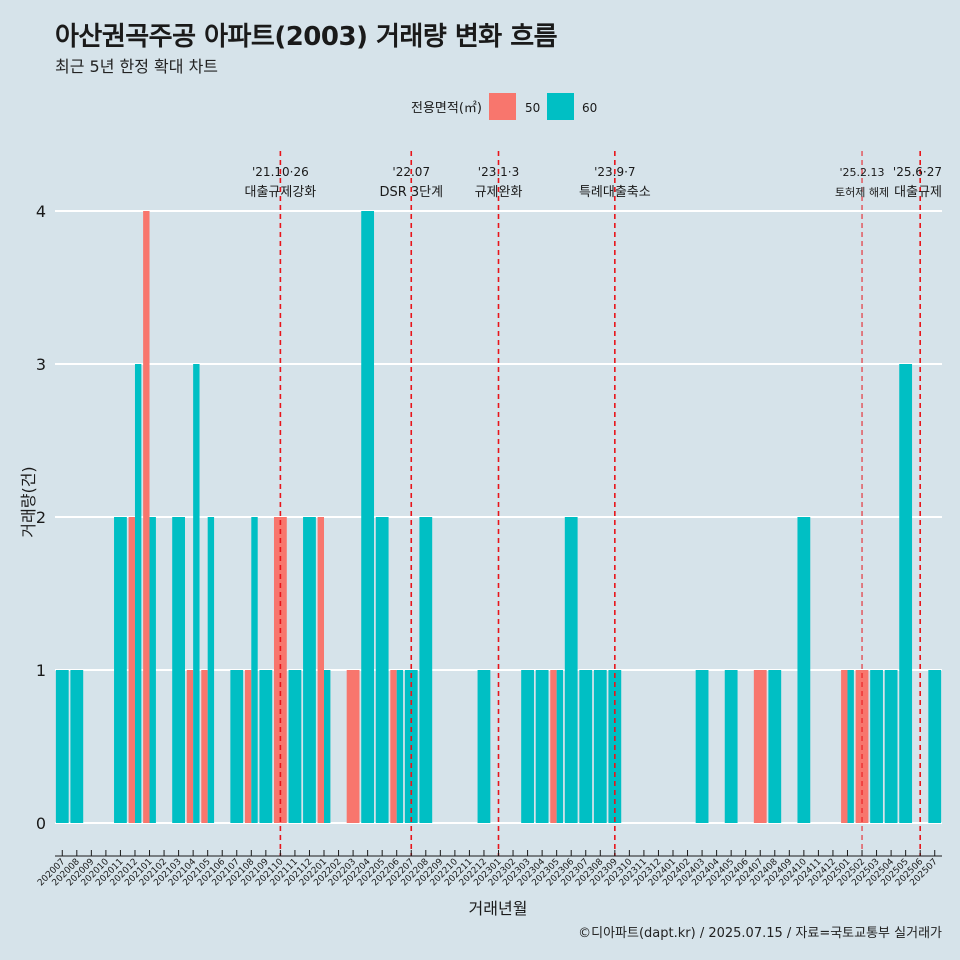 This screenshot has width=960, height=960. Describe the element at coordinates (614, 172) in the screenshot. I see `event-date-202309: '23.9·7` at that location.